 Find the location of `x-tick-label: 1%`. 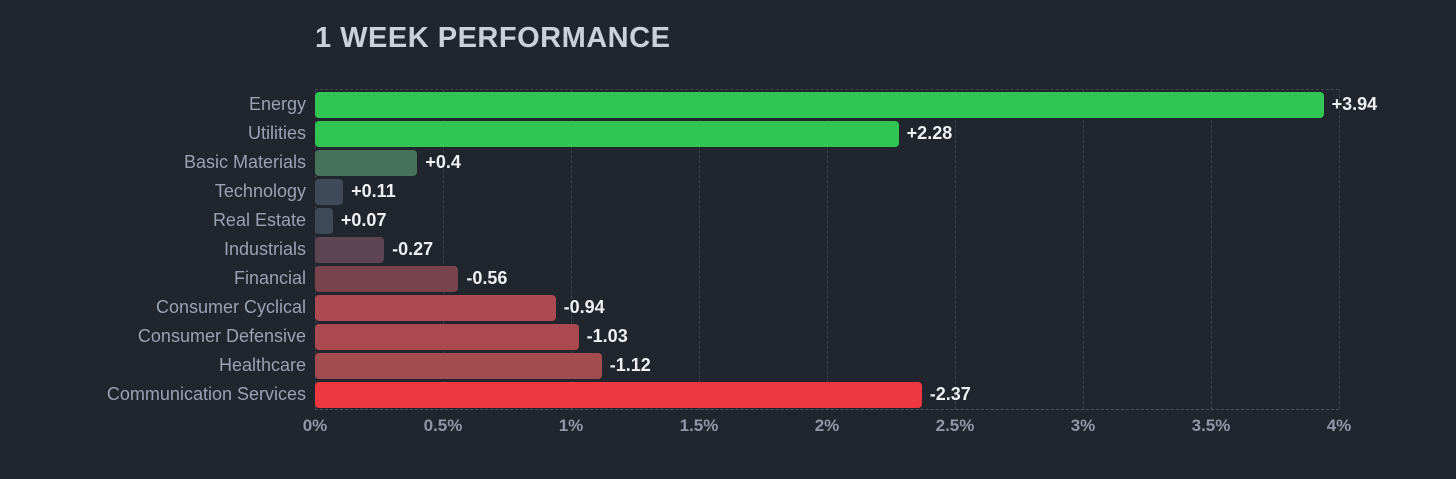

x-tick-label: 1% is located at coordinates (571, 425).